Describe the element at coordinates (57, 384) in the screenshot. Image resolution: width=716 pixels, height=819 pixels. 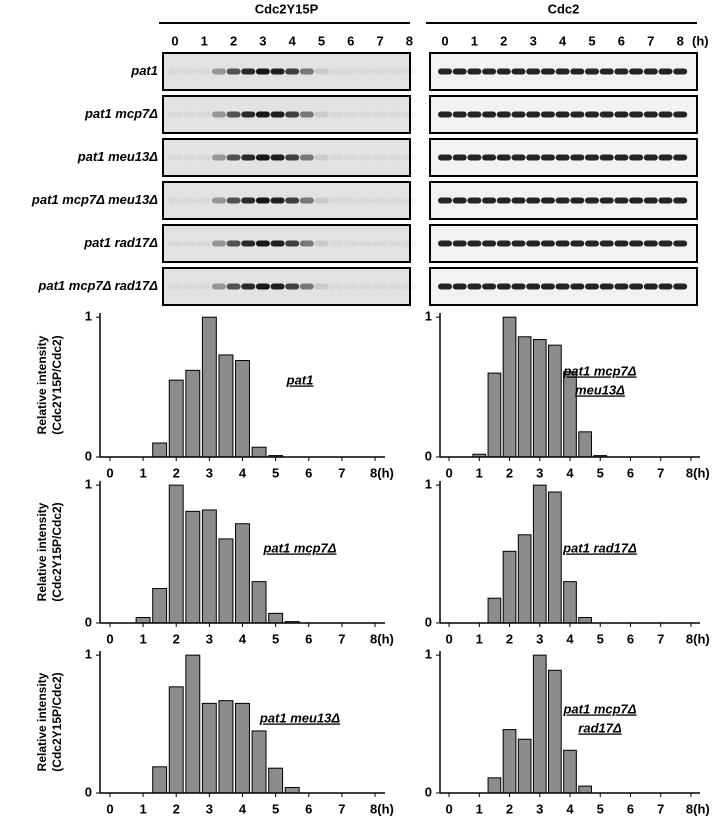
I see `y-axis-label: (Cdc2Y15P/Cdc2)` at that location.